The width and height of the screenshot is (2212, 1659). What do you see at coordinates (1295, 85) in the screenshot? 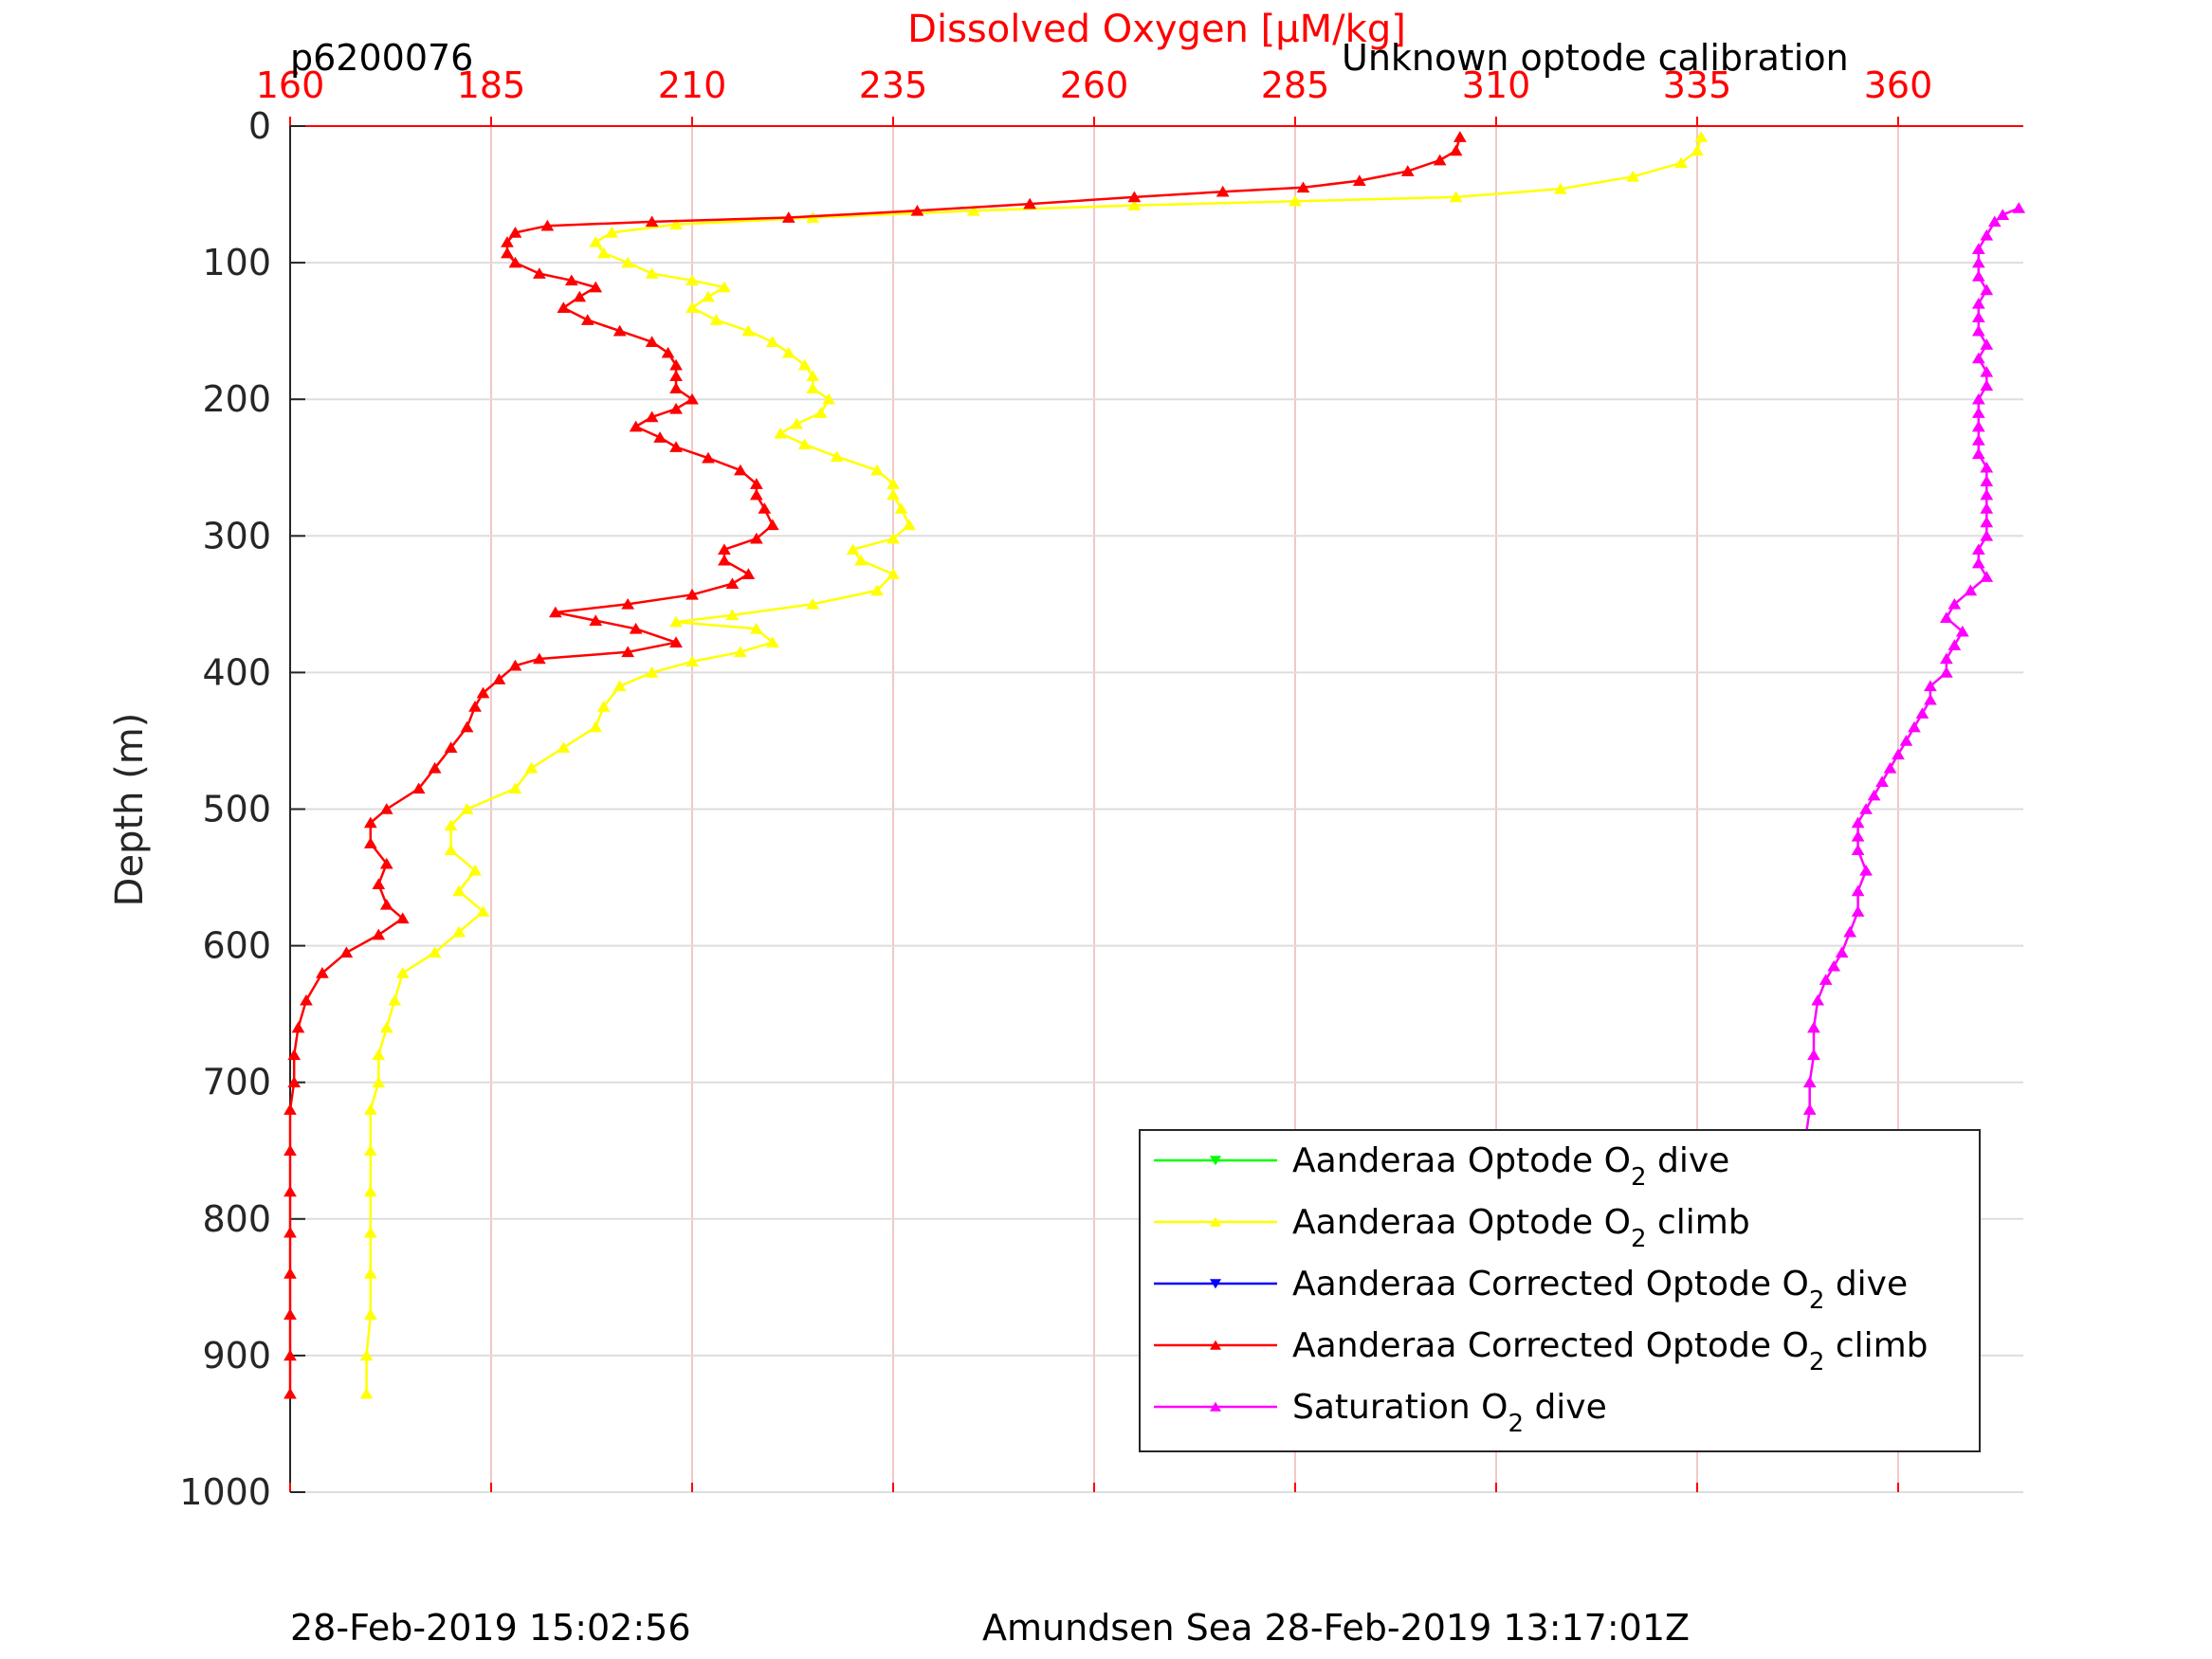
I see `x-tick-label: 285` at bounding box center [1295, 85].